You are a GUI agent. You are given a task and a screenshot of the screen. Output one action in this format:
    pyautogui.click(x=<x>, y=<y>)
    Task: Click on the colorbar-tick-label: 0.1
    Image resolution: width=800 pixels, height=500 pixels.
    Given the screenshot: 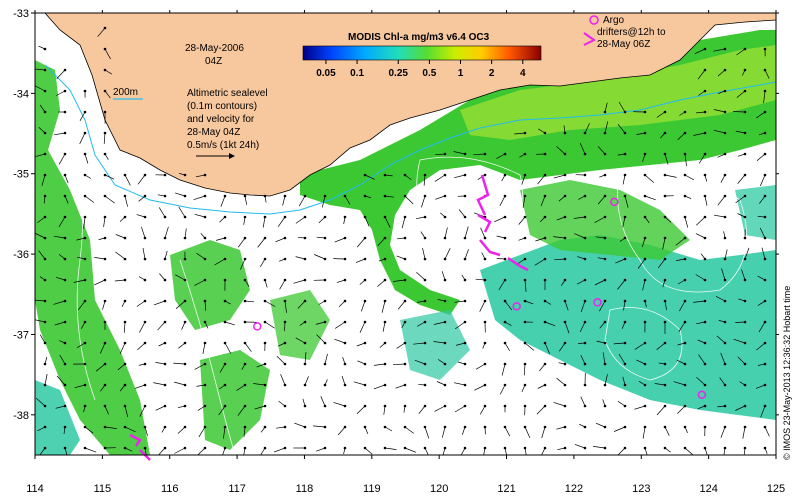 What is the action you would take?
    pyautogui.click(x=357, y=73)
    